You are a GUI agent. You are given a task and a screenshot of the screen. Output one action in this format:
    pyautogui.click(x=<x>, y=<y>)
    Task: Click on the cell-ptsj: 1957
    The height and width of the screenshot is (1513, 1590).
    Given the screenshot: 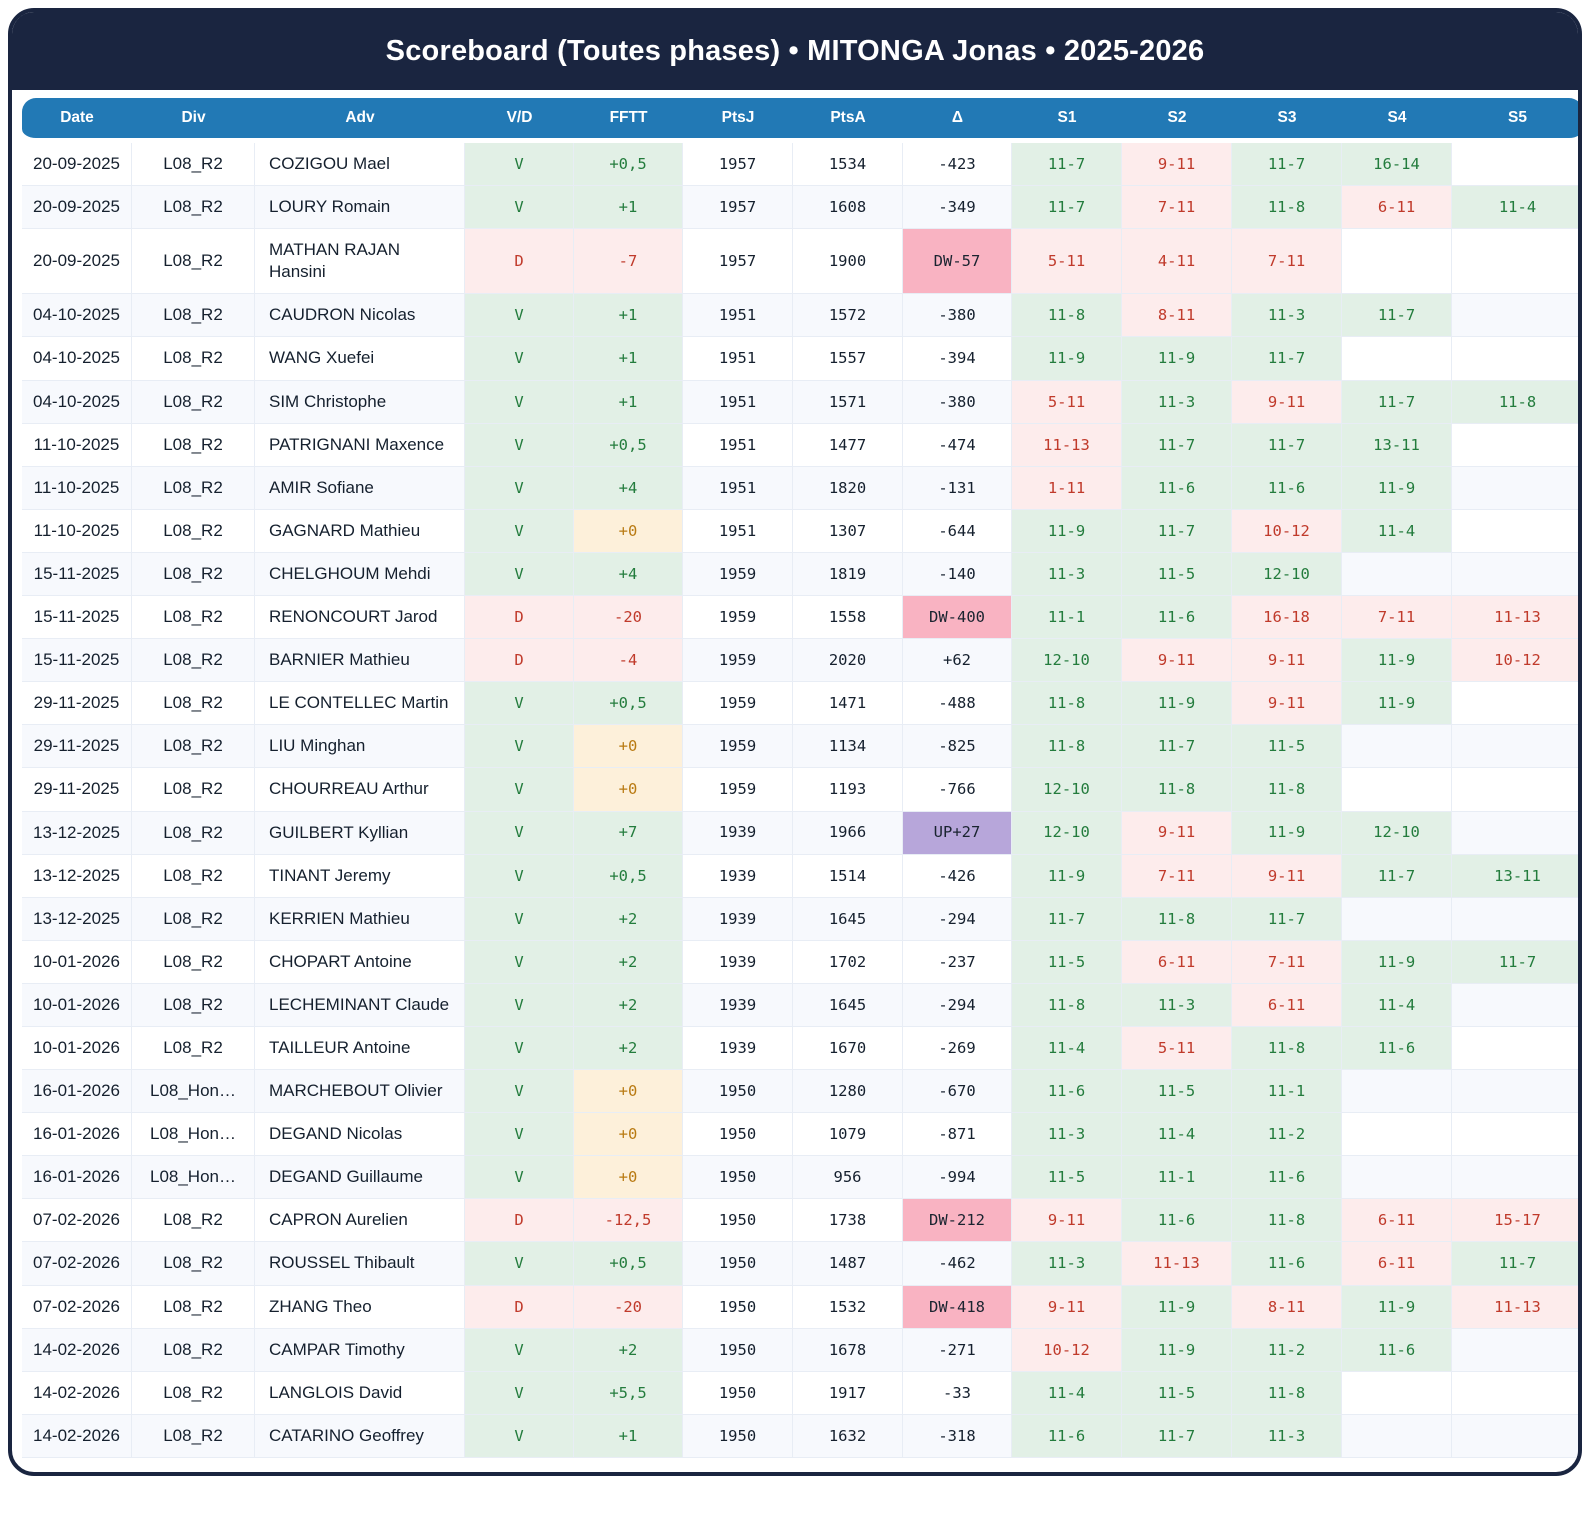 What is the action you would take?
    pyautogui.click(x=738, y=208)
    